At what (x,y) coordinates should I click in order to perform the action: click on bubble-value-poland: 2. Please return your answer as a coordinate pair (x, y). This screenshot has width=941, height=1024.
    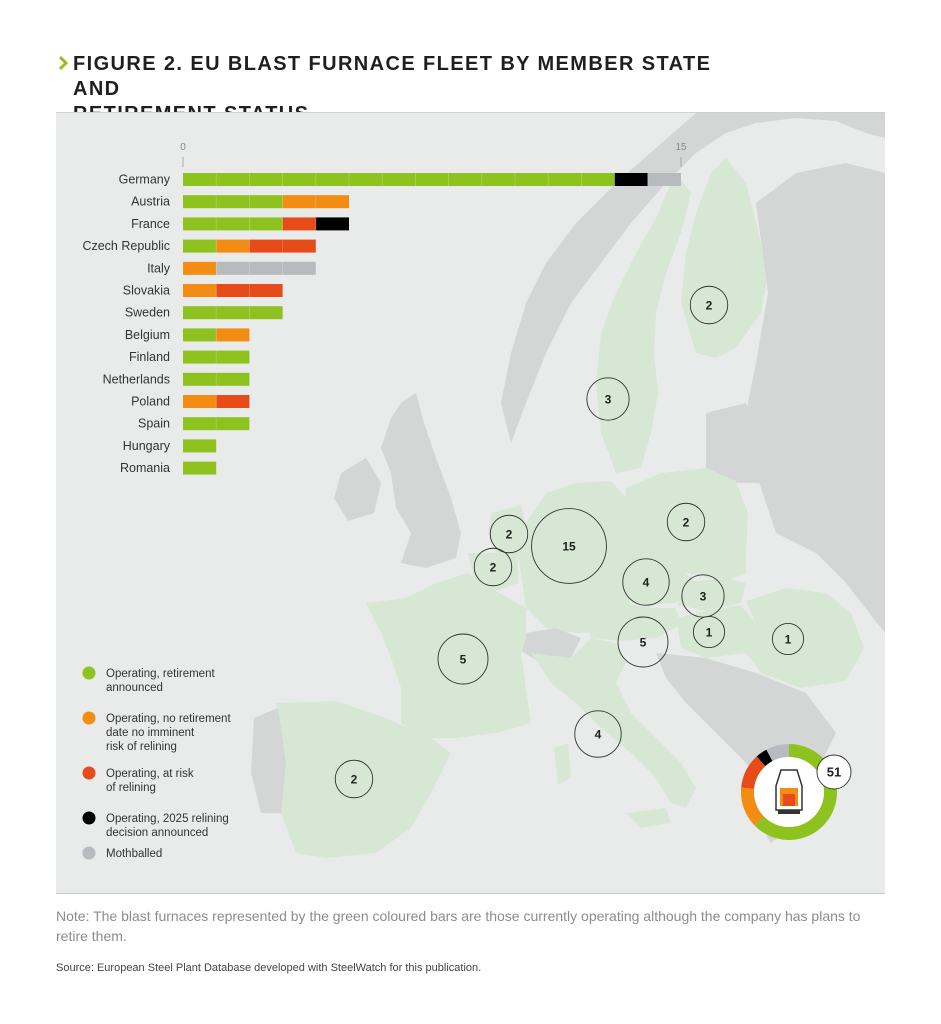
    Looking at the image, I should click on (686, 523).